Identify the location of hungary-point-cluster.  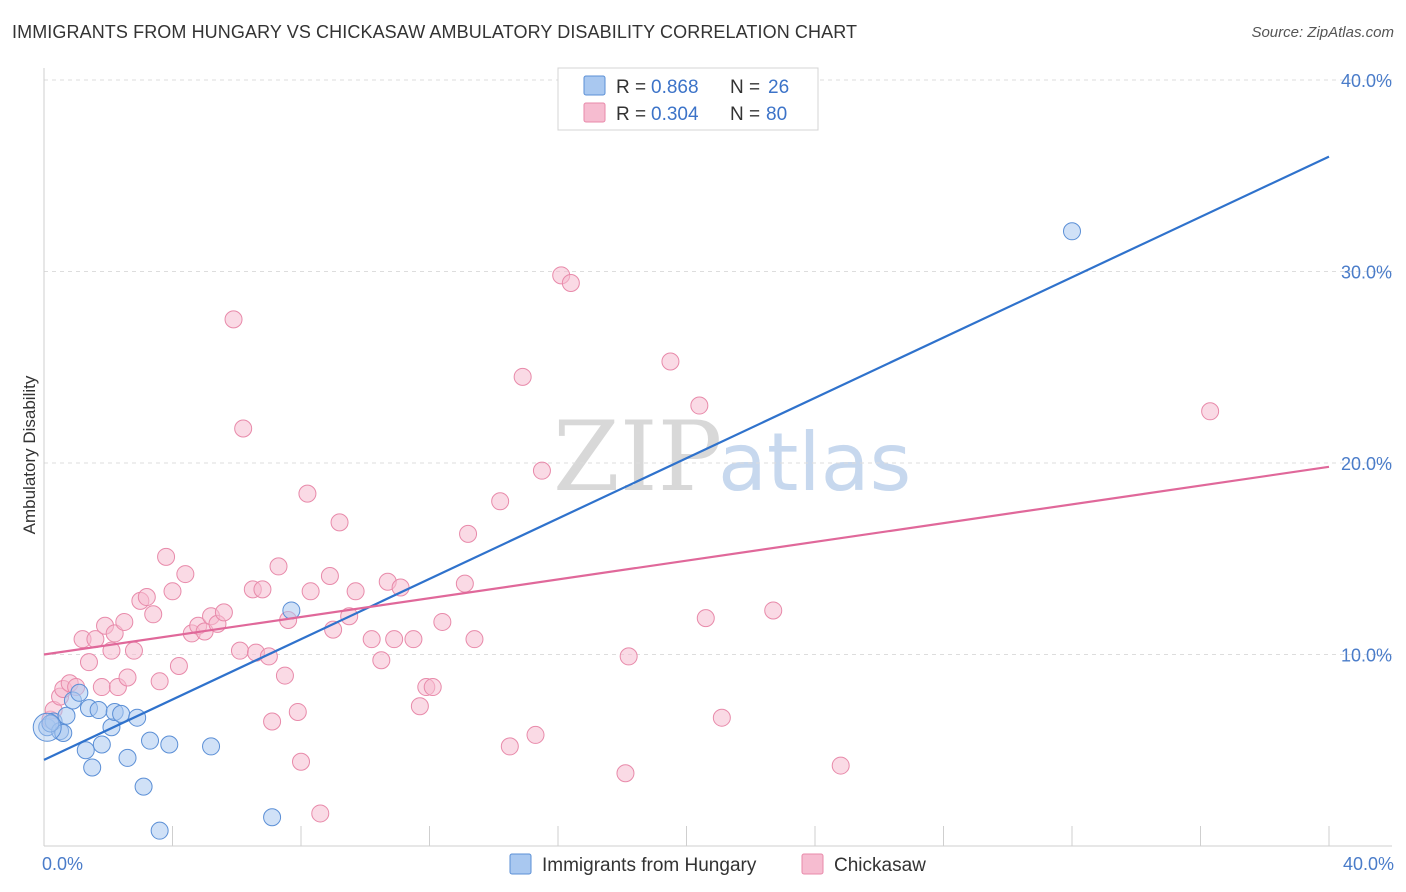
(47, 727).